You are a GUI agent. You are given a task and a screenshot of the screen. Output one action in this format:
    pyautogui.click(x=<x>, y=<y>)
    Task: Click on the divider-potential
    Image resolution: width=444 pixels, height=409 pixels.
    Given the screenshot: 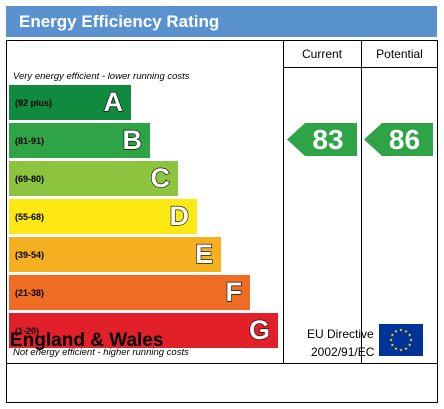 What is the action you would take?
    pyautogui.click(x=361, y=202)
    